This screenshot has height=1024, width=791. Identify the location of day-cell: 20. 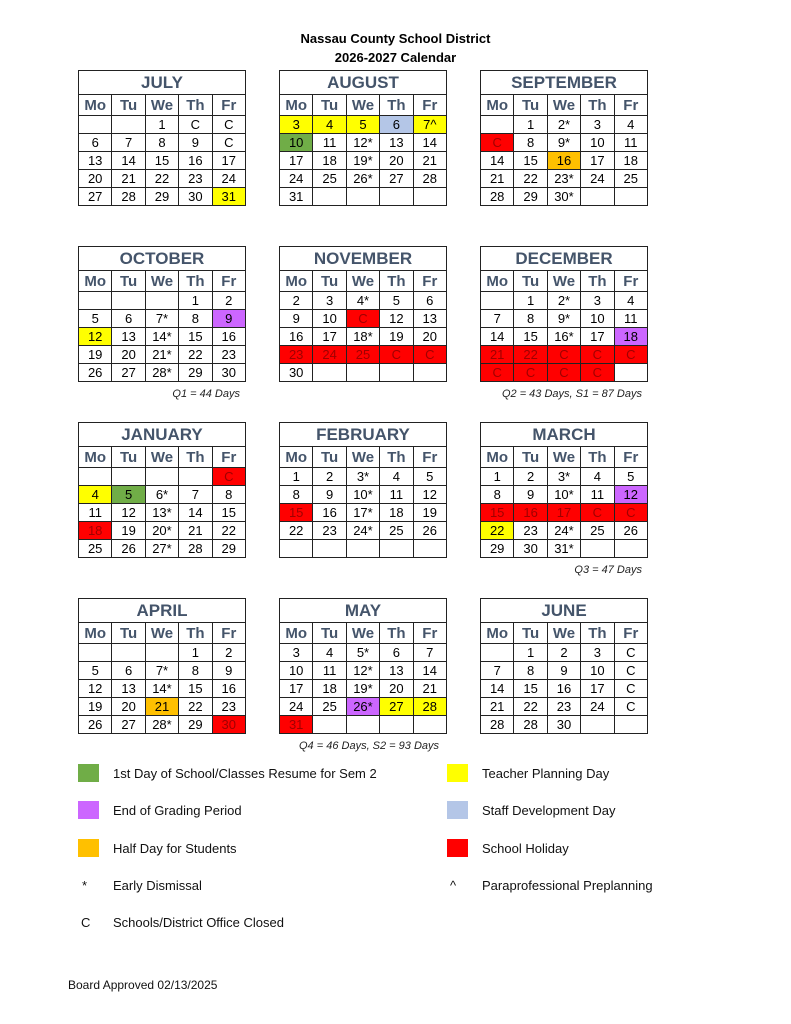
(430, 336).